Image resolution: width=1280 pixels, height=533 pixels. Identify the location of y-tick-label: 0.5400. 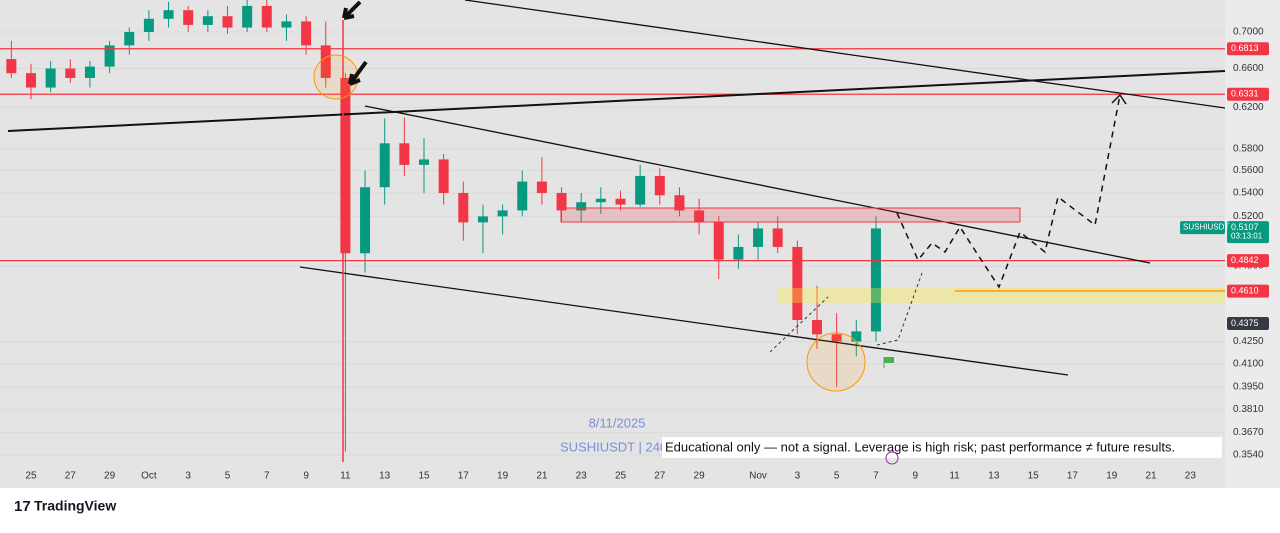
(1248, 193).